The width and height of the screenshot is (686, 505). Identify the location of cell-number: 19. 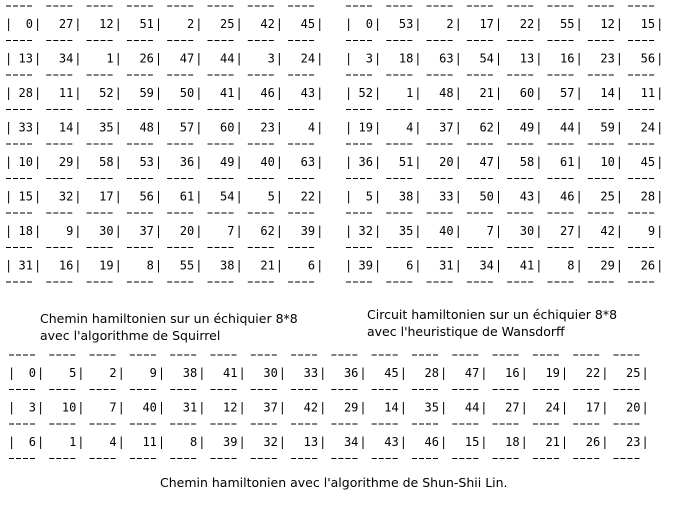
(366, 127).